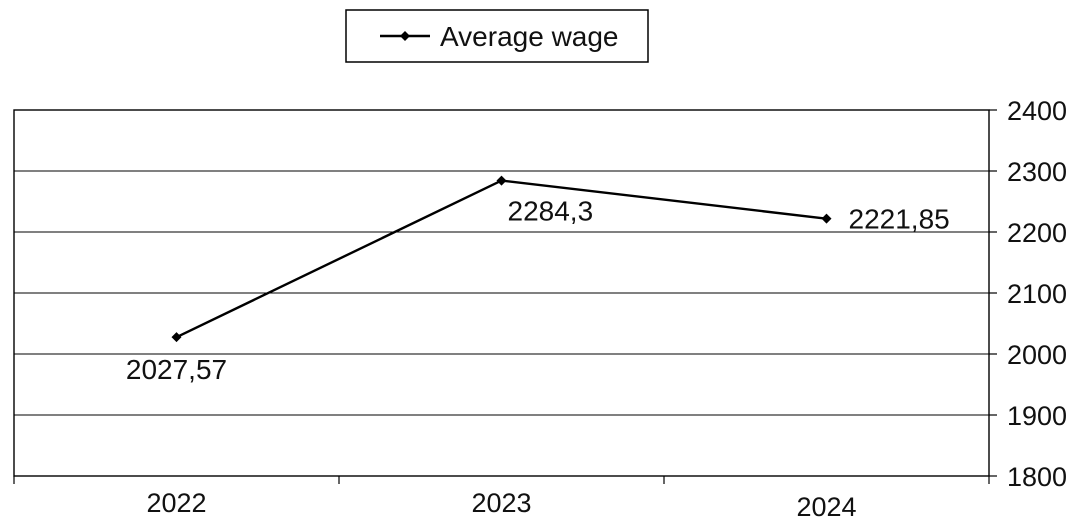 The width and height of the screenshot is (1092, 532). I want to click on y-tick-label-2100: 2100, so click(1037, 294).